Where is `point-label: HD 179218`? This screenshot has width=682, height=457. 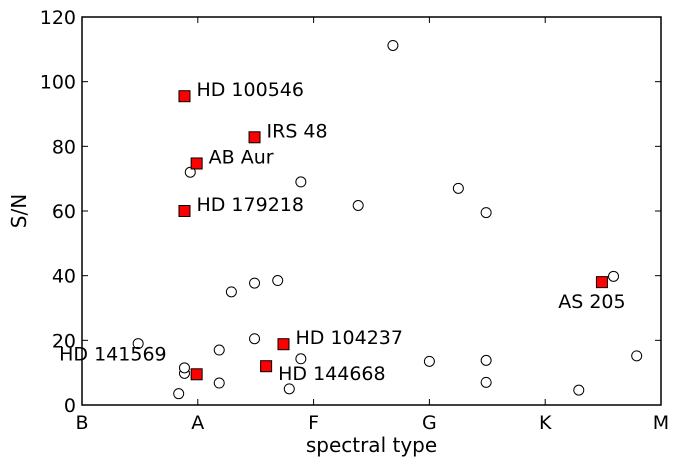
point-label: HD 179218 is located at coordinates (250, 205).